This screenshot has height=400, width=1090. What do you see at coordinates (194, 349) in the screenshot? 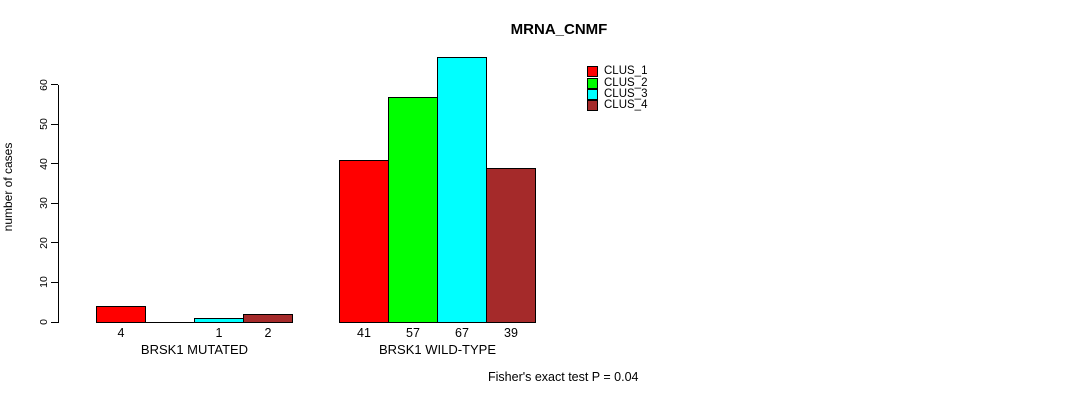
I see `category-label: BRSK1 MUTATED` at bounding box center [194, 349].